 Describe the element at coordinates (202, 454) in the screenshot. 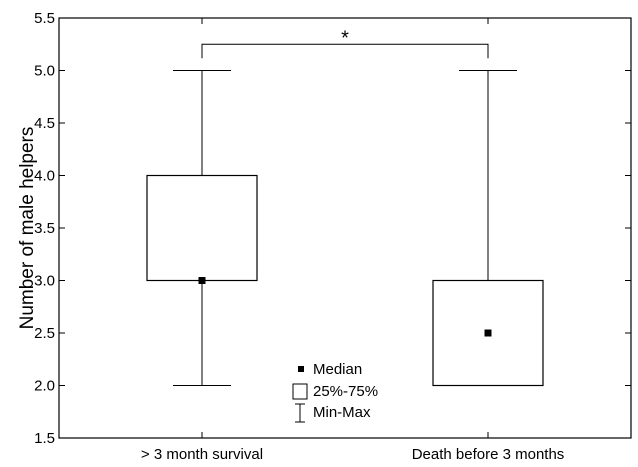

I see `x-tick-label: > 3 month survival` at that location.